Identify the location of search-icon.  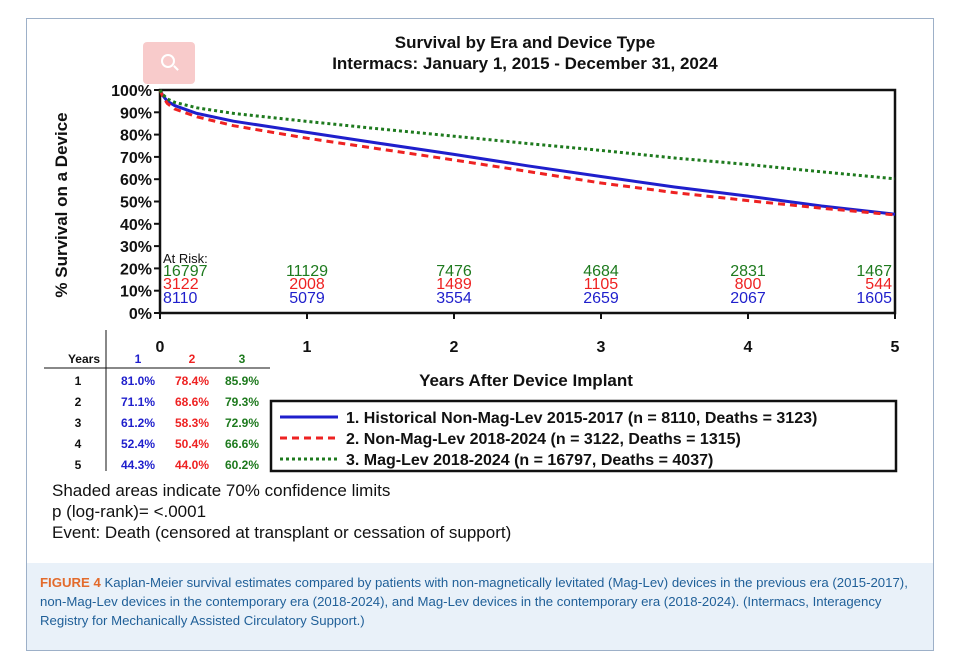
(169, 63).